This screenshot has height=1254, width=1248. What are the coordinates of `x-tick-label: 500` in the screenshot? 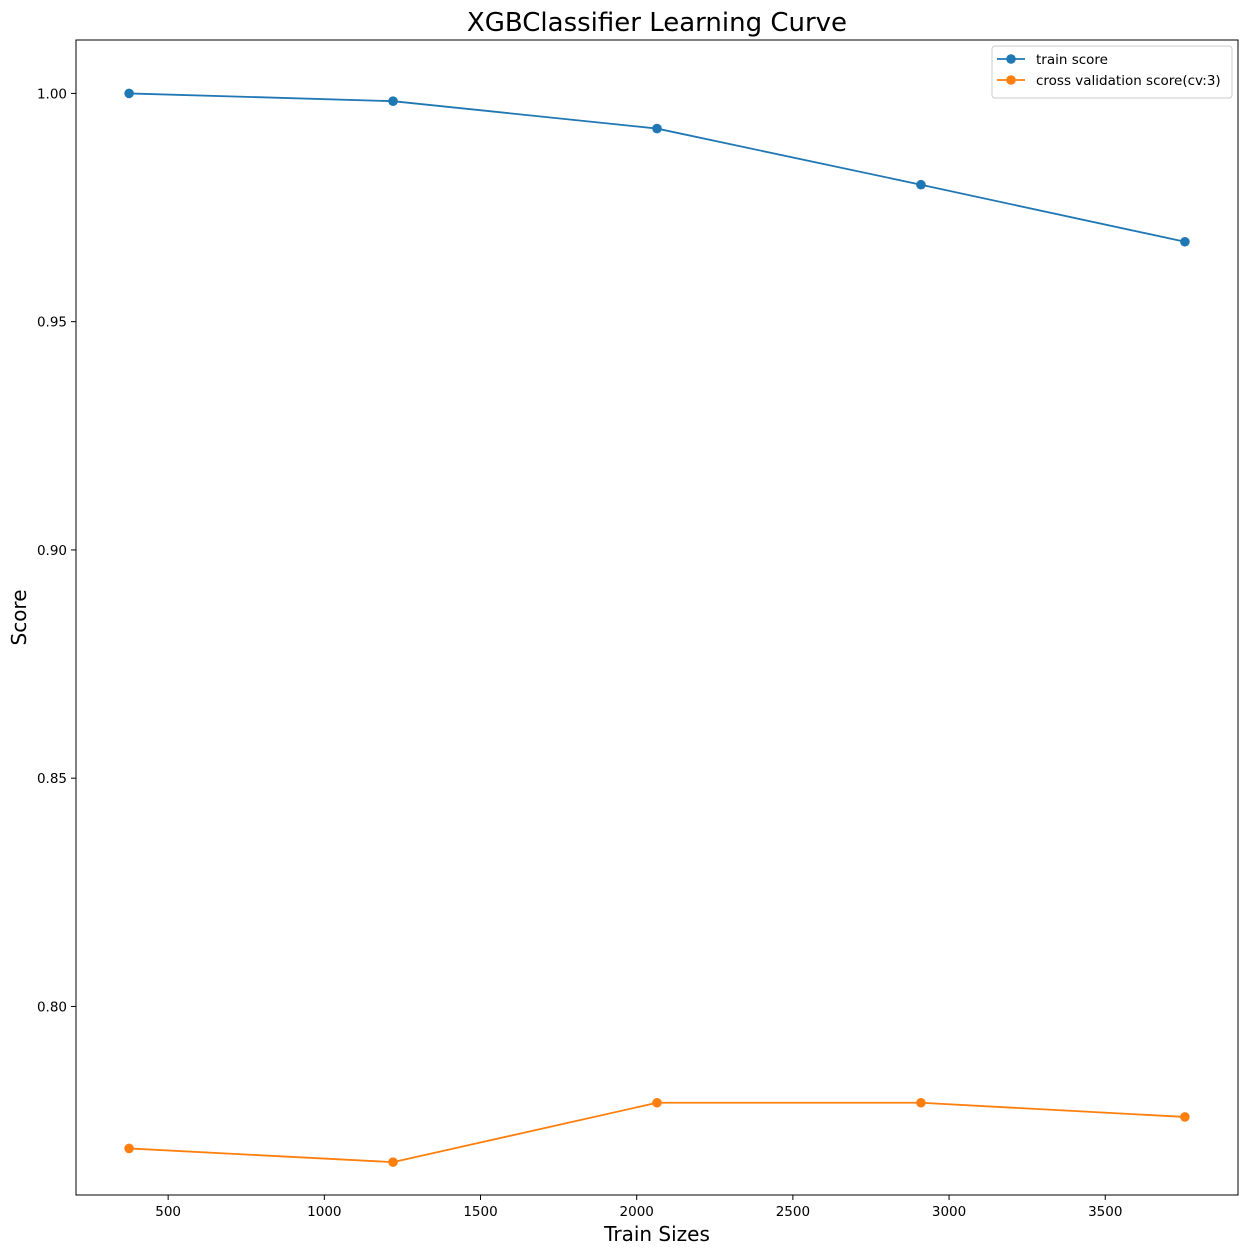 It's located at (168, 1212).